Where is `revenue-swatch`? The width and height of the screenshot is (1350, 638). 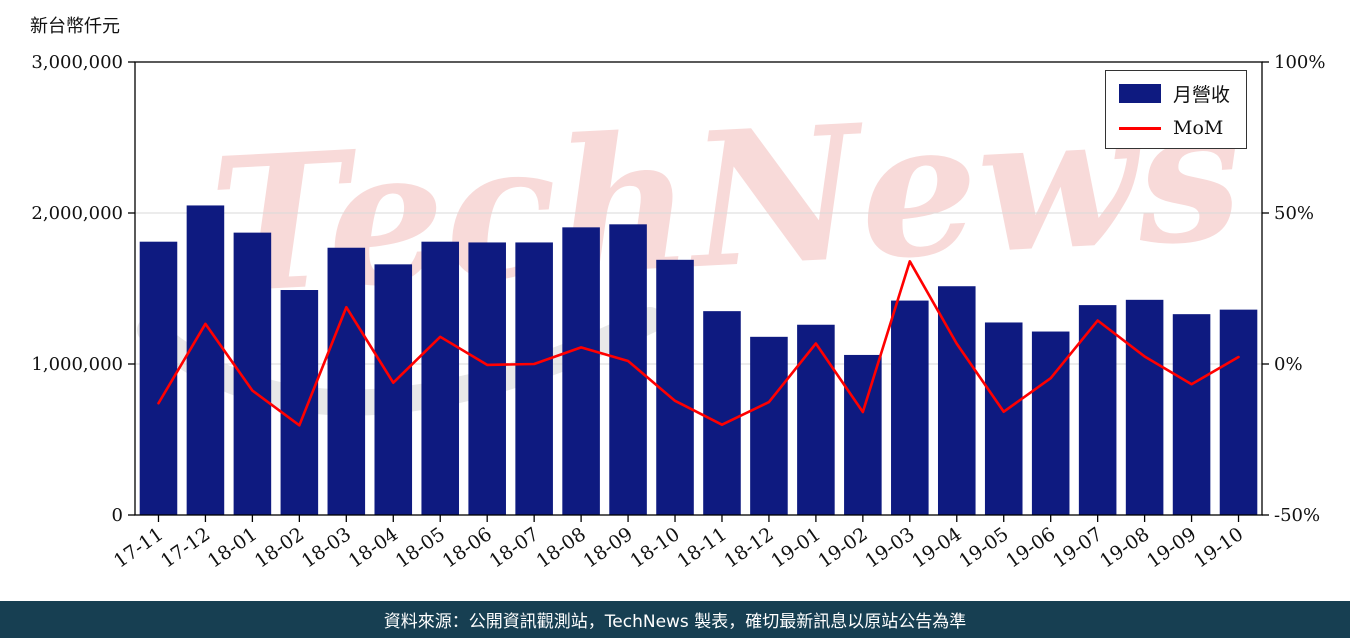
revenue-swatch is located at coordinates (1139, 93).